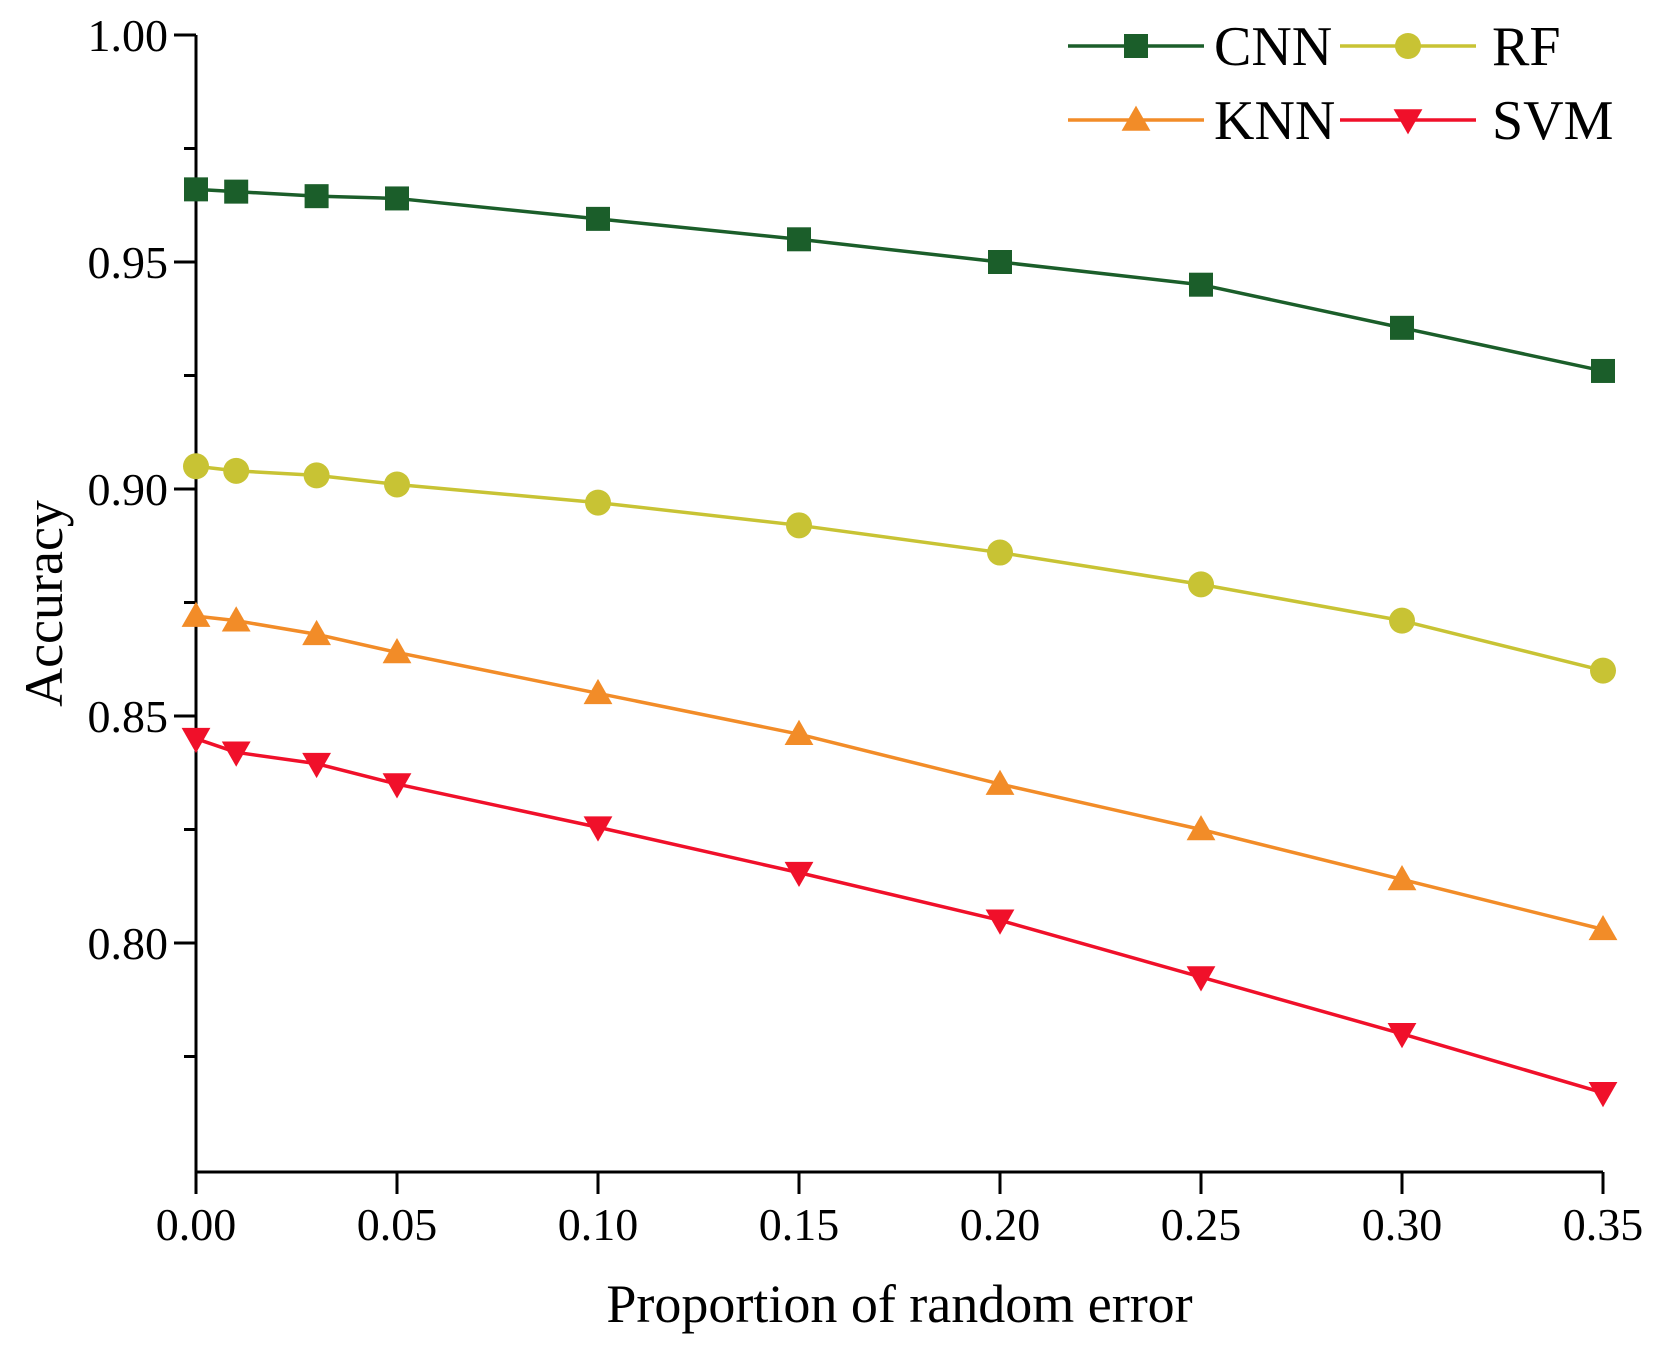  Describe the element at coordinates (1408, 122) in the screenshot. I see `legend-marker-svm` at that location.